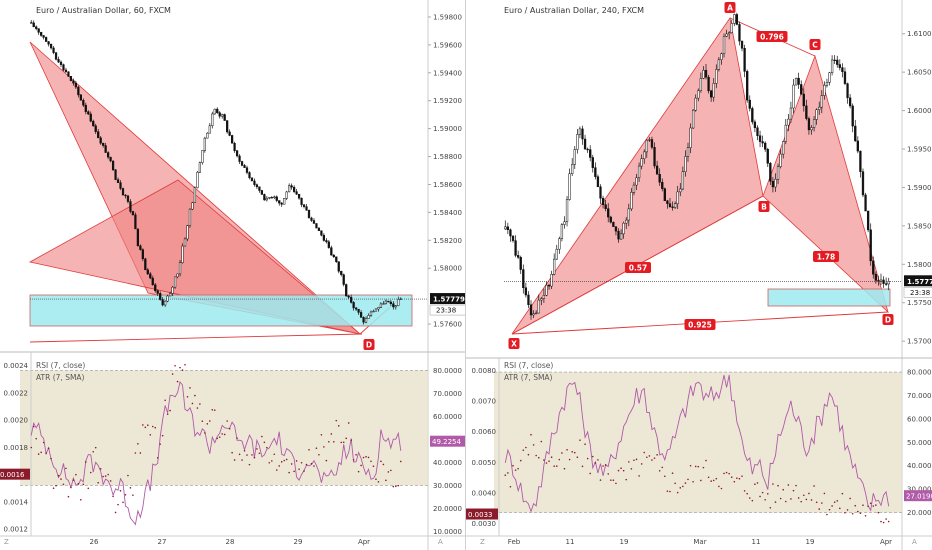 This screenshot has height=550, width=932. What do you see at coordinates (624, 542) in the screenshot?
I see `time-tick-label: 19` at bounding box center [624, 542].